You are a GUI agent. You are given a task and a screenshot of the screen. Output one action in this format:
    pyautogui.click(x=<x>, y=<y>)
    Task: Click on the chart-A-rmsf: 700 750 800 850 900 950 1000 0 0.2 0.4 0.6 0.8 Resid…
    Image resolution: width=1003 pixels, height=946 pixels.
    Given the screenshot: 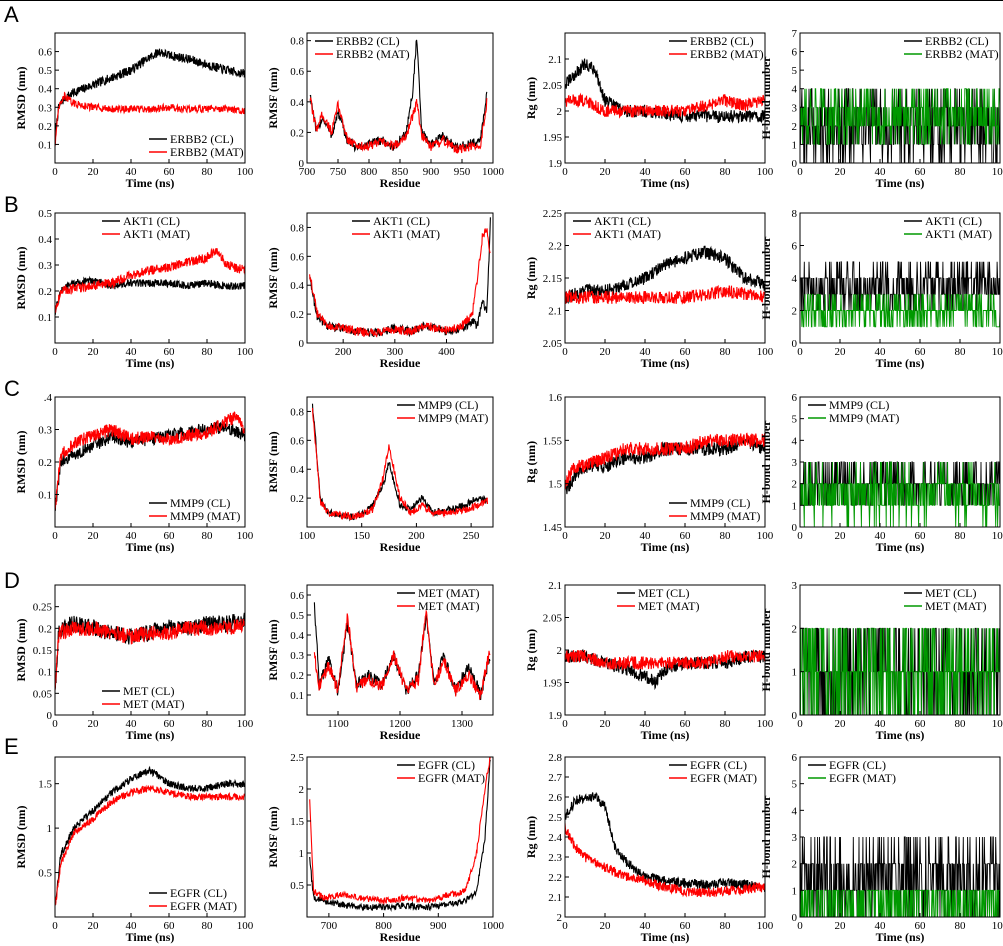 What is the action you would take?
    pyautogui.click(x=385, y=111)
    